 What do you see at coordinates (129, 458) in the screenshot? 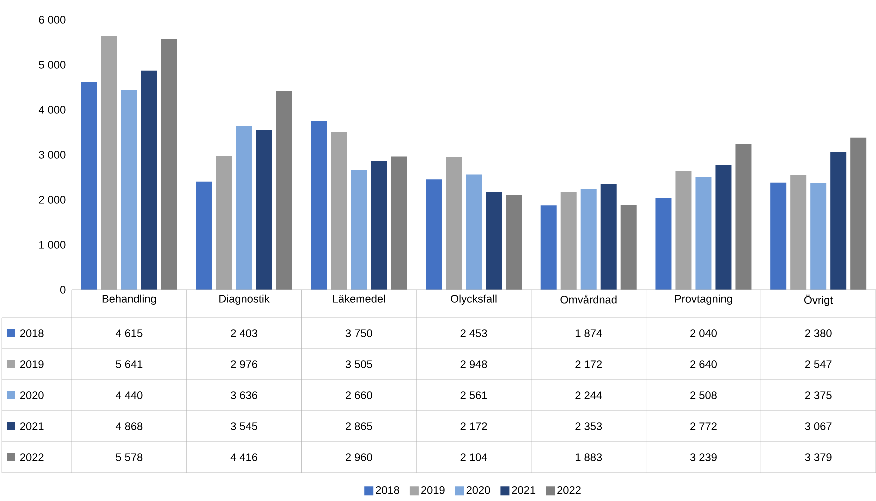
I see `data-label: 5 578` at bounding box center [129, 458].